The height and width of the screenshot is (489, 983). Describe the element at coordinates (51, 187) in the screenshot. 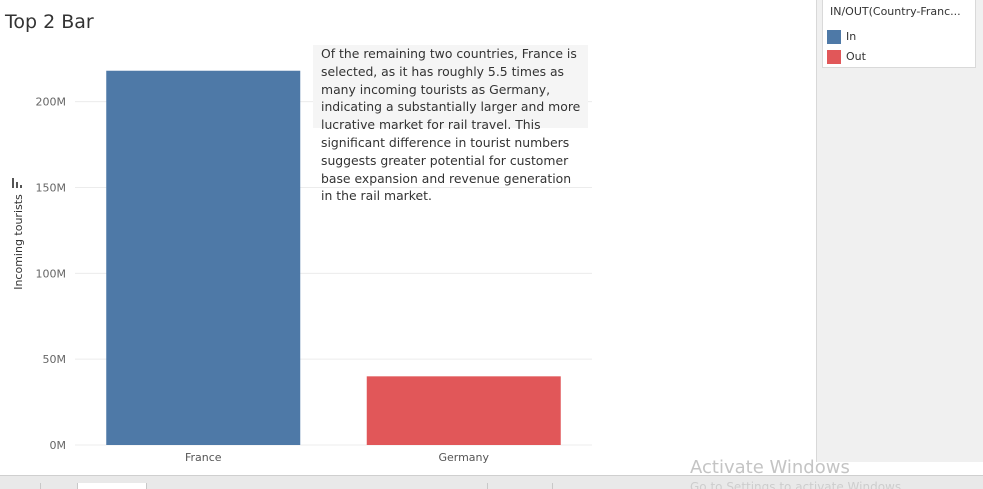

I see `y-tick-label: 150M` at that location.